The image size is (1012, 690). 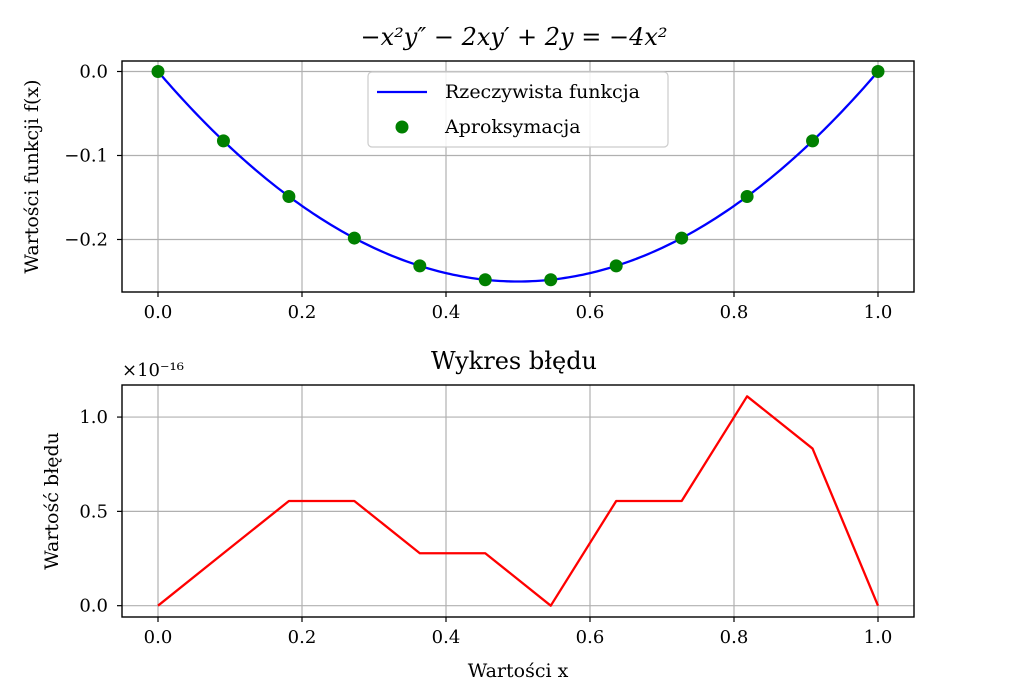 I want to click on chart-title: −x²y″ − 2xy′ + 2y = −4x², so click(x=513, y=37).